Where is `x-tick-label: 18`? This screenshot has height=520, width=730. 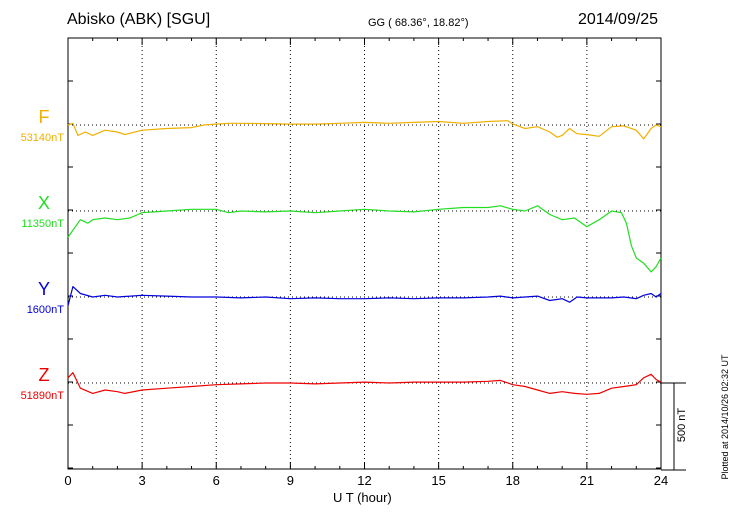 x-tick-label: 18 is located at coordinates (513, 480).